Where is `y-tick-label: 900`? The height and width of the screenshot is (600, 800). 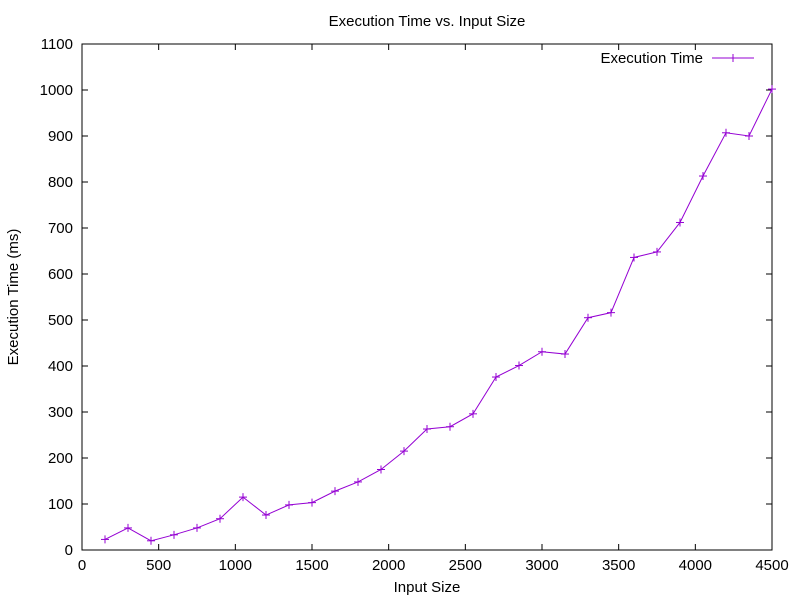 y-tick-label: 900 is located at coordinates (60, 136).